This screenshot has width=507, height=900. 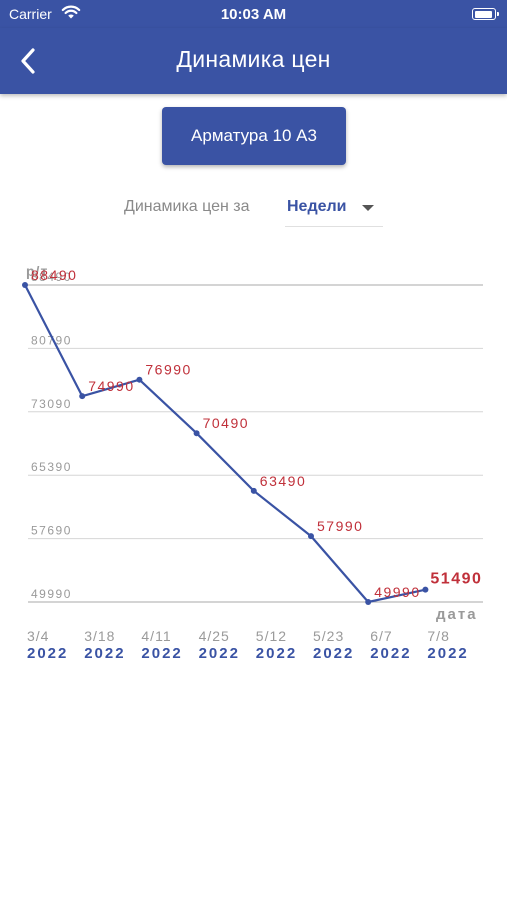 What do you see at coordinates (226, 423) in the screenshot?
I see `data-label: 70490` at bounding box center [226, 423].